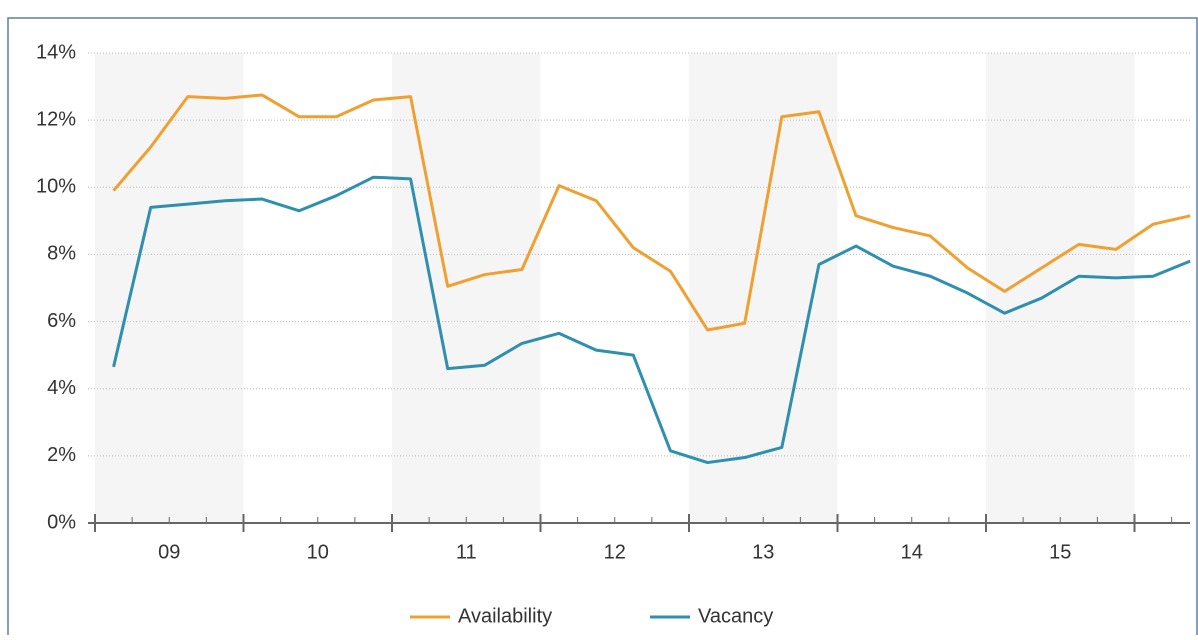  What do you see at coordinates (61, 321) in the screenshot?
I see `y-tick-label: 6%` at bounding box center [61, 321].